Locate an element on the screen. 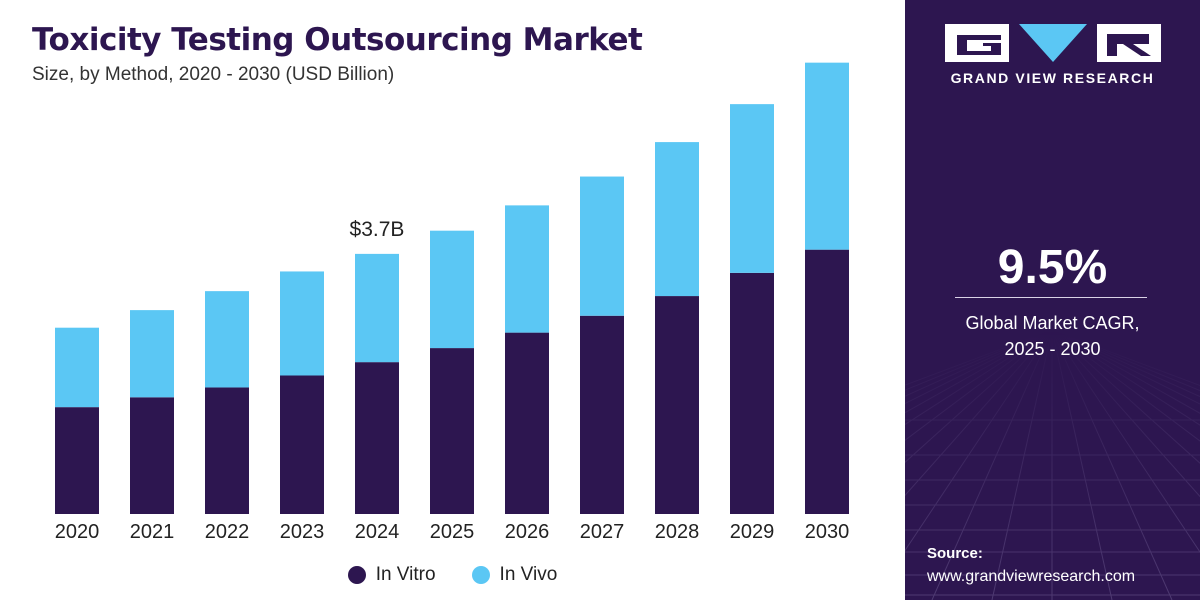  bar-in-vivo-2028 is located at coordinates (677, 219).